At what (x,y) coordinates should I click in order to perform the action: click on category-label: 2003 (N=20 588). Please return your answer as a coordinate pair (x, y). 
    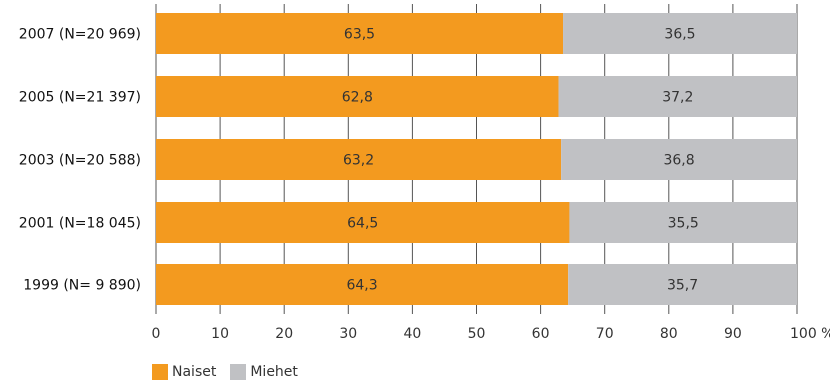
    Looking at the image, I should click on (80, 161).